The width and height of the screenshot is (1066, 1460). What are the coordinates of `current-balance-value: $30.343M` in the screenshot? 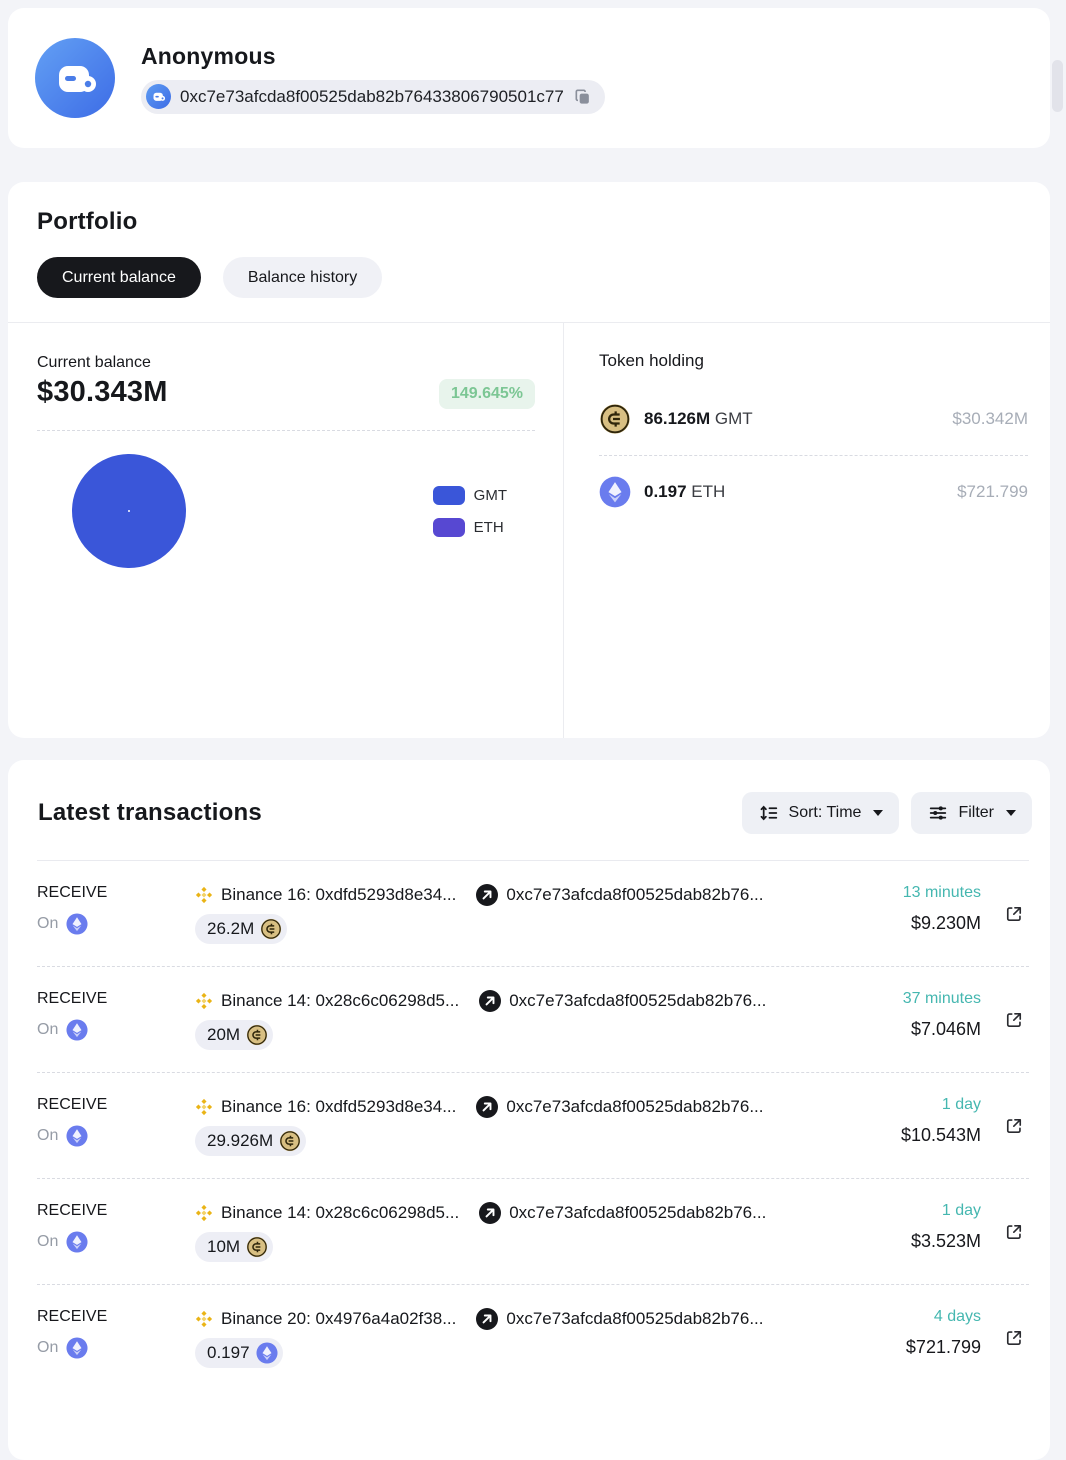 It's located at (102, 392).